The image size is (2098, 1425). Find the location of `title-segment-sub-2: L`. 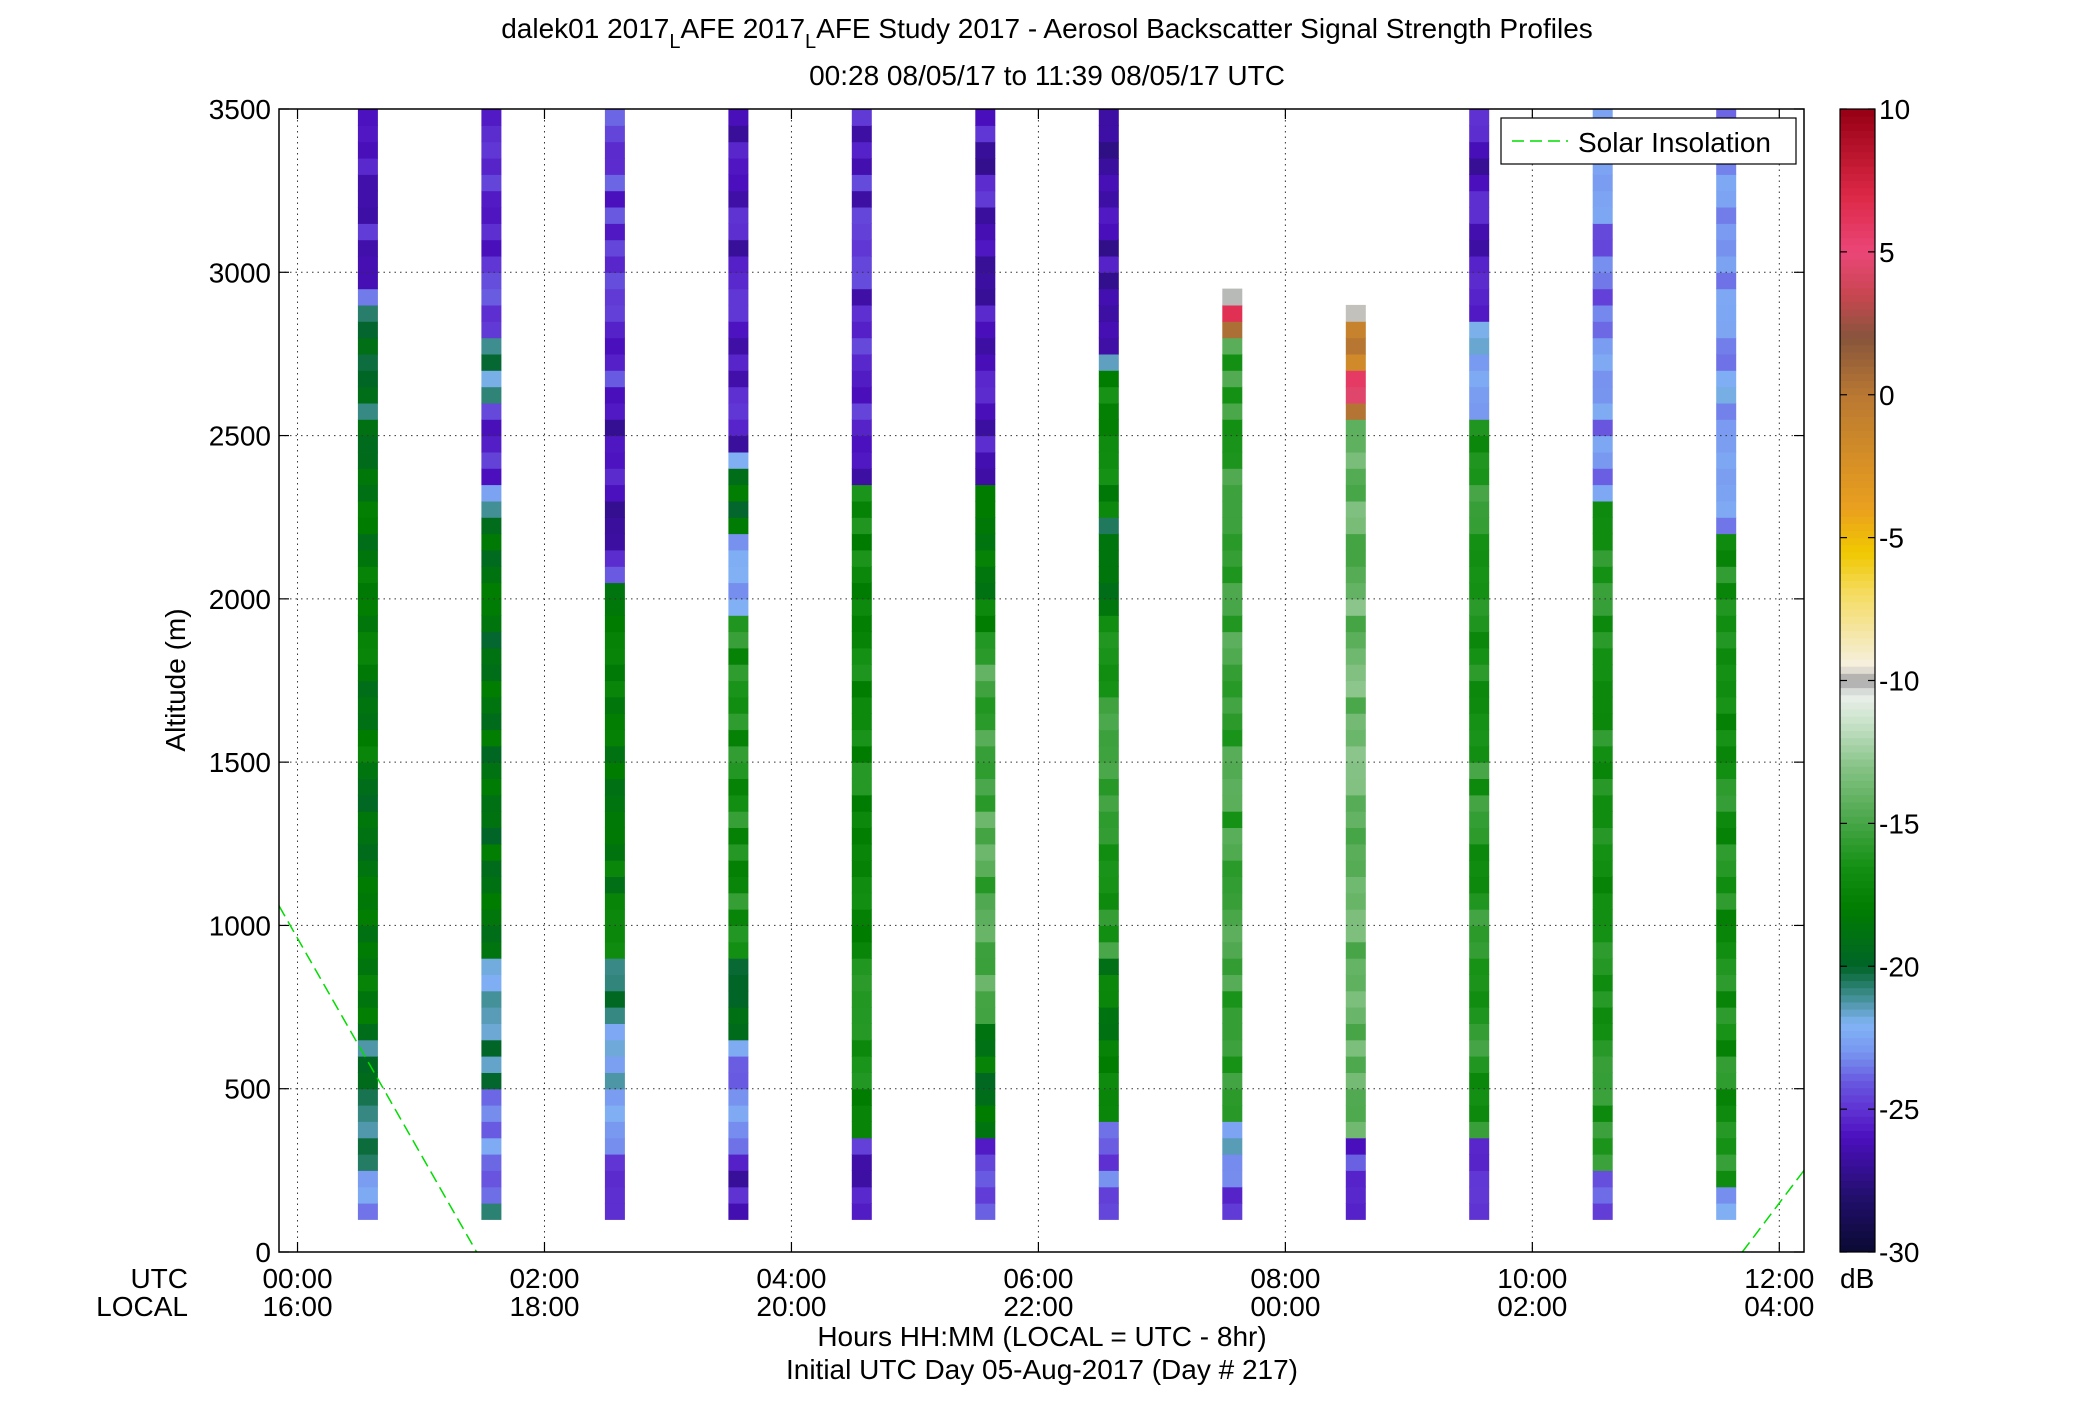

title-segment-sub-2: L is located at coordinates (810, 42).